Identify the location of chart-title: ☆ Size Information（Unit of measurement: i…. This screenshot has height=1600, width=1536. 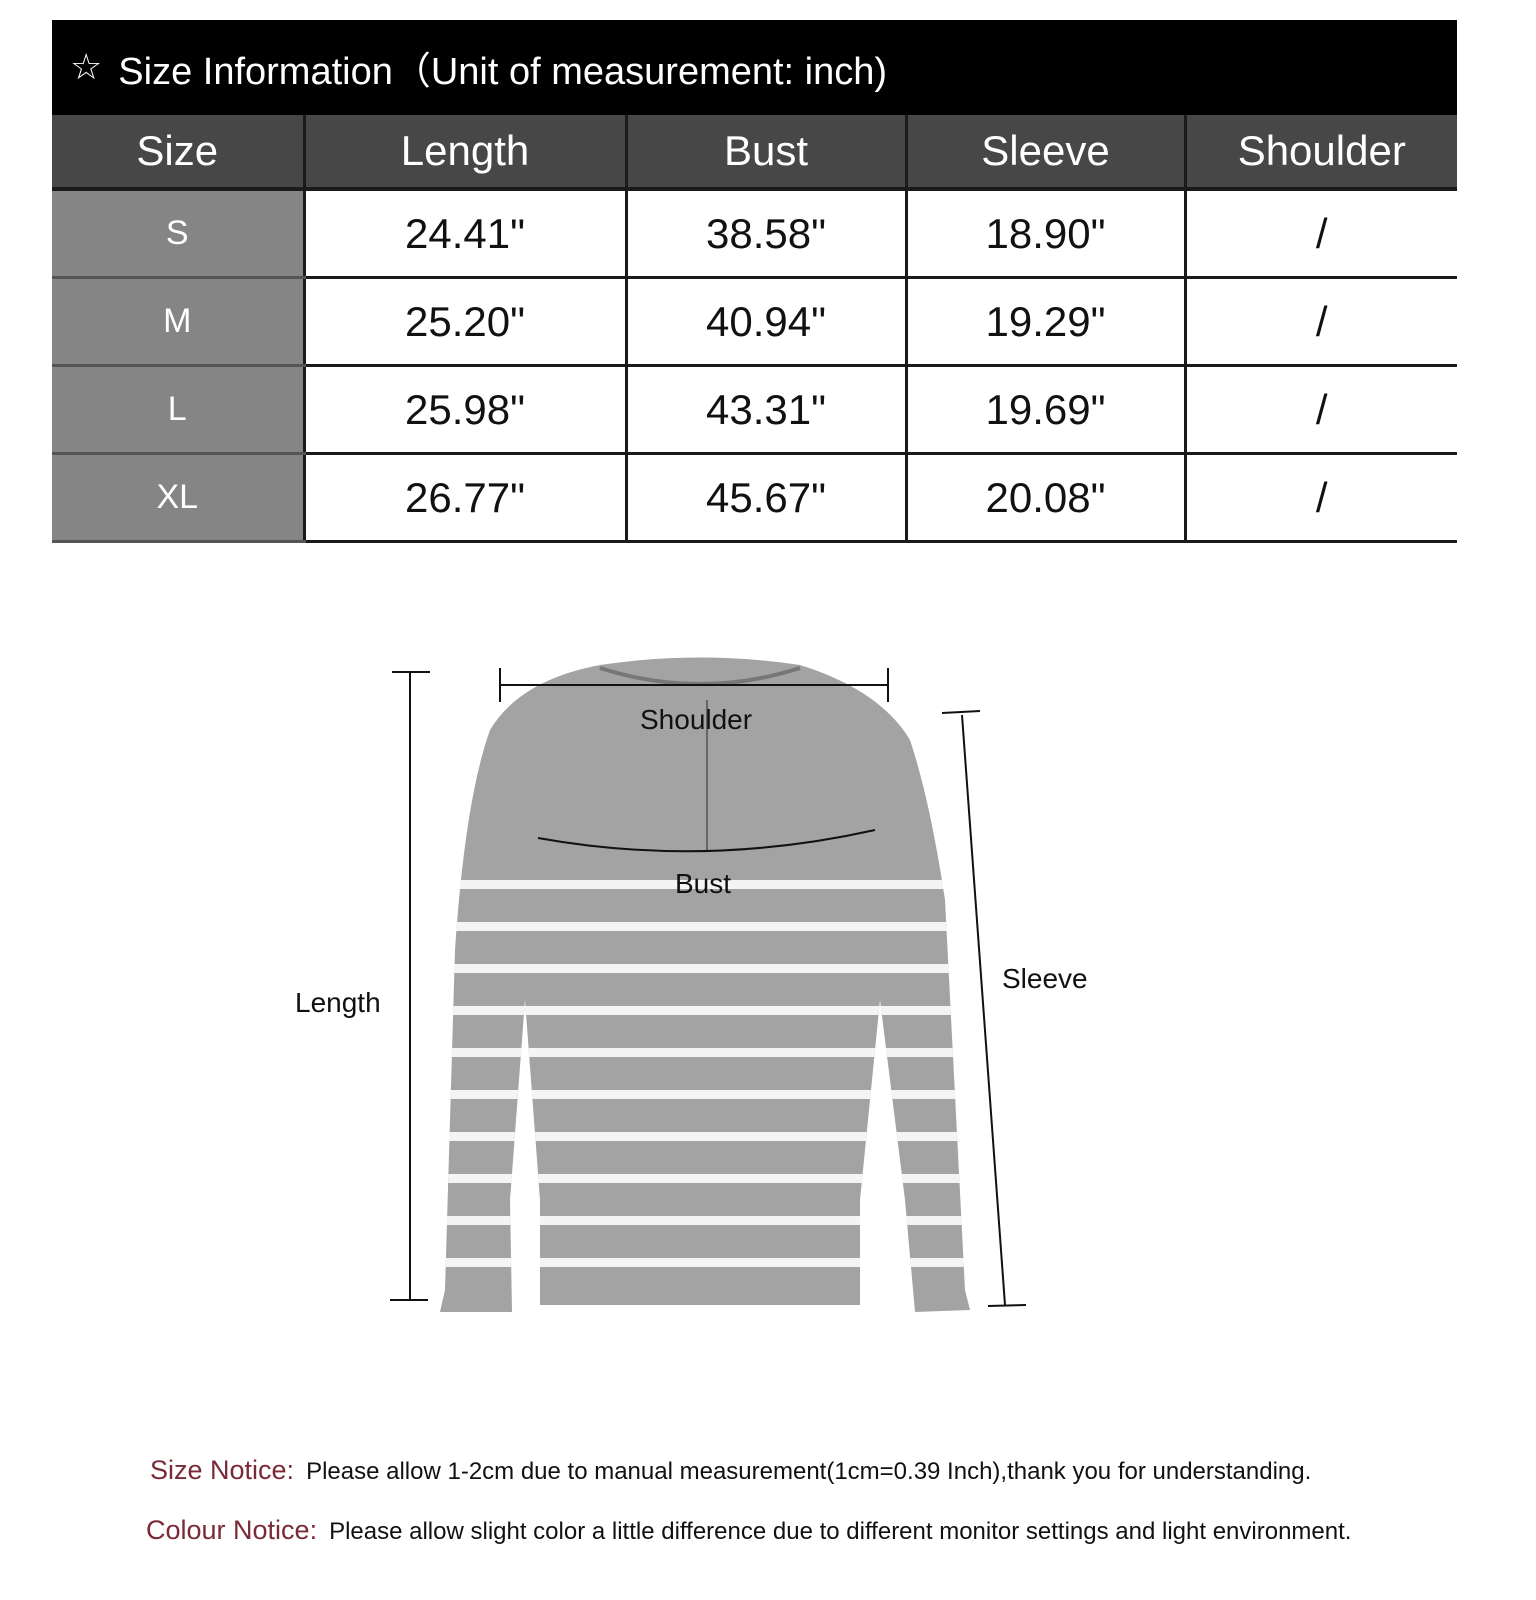
(754, 67).